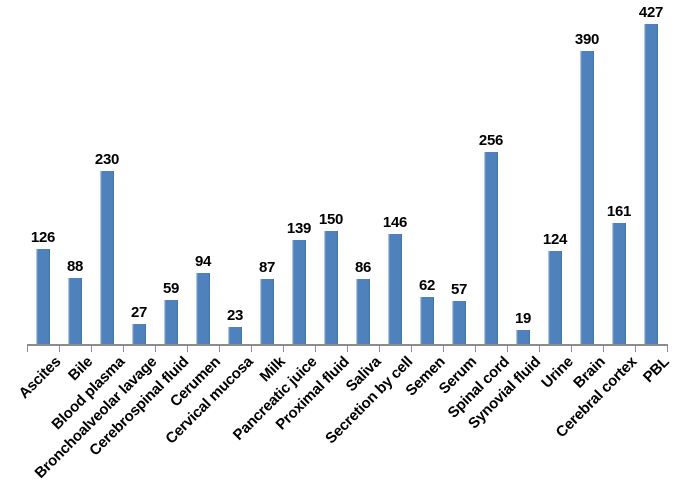 The height and width of the screenshot is (502, 676). What do you see at coordinates (619, 211) in the screenshot?
I see `bar-value-label: 161` at bounding box center [619, 211].